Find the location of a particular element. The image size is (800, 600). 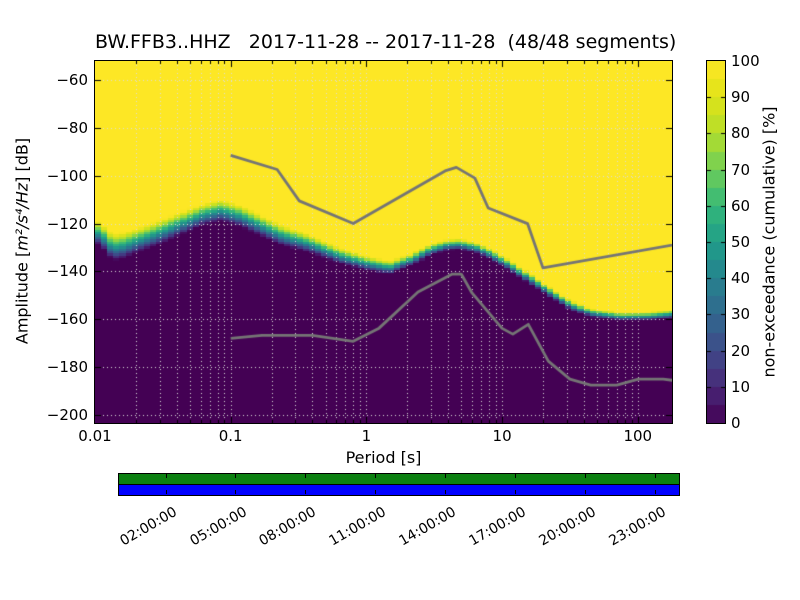

colorbar is located at coordinates (716, 242).